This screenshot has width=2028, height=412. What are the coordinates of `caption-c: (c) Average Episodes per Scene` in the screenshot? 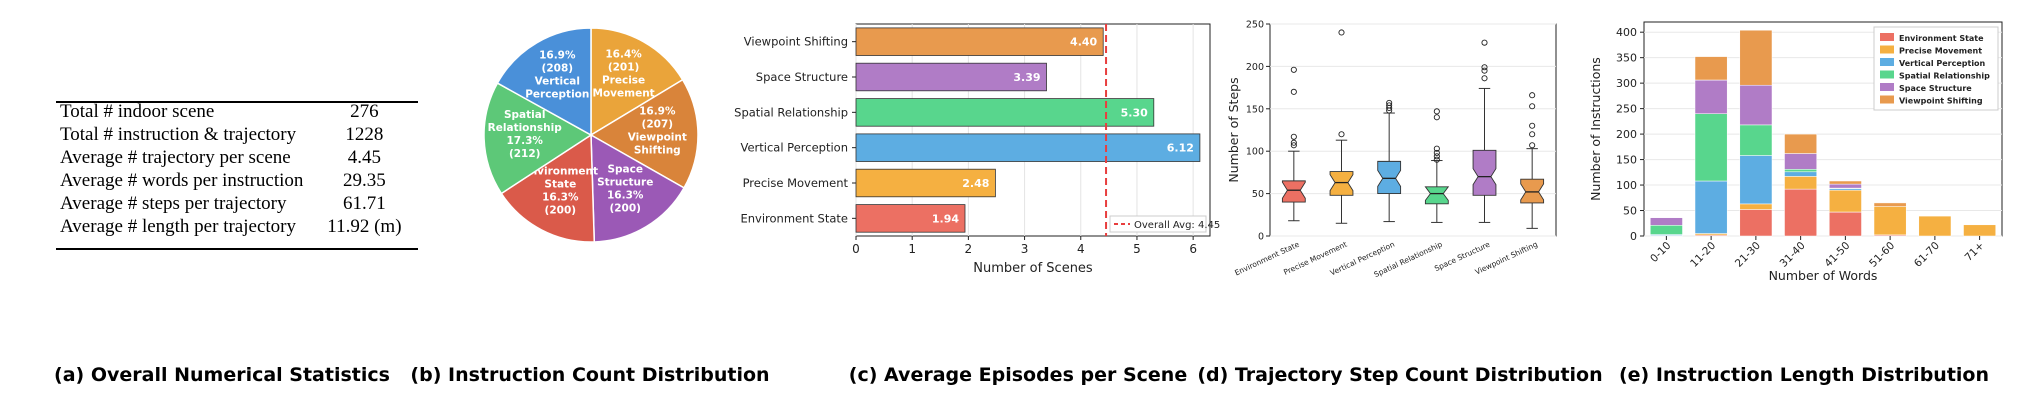 It's located at (1018, 375).